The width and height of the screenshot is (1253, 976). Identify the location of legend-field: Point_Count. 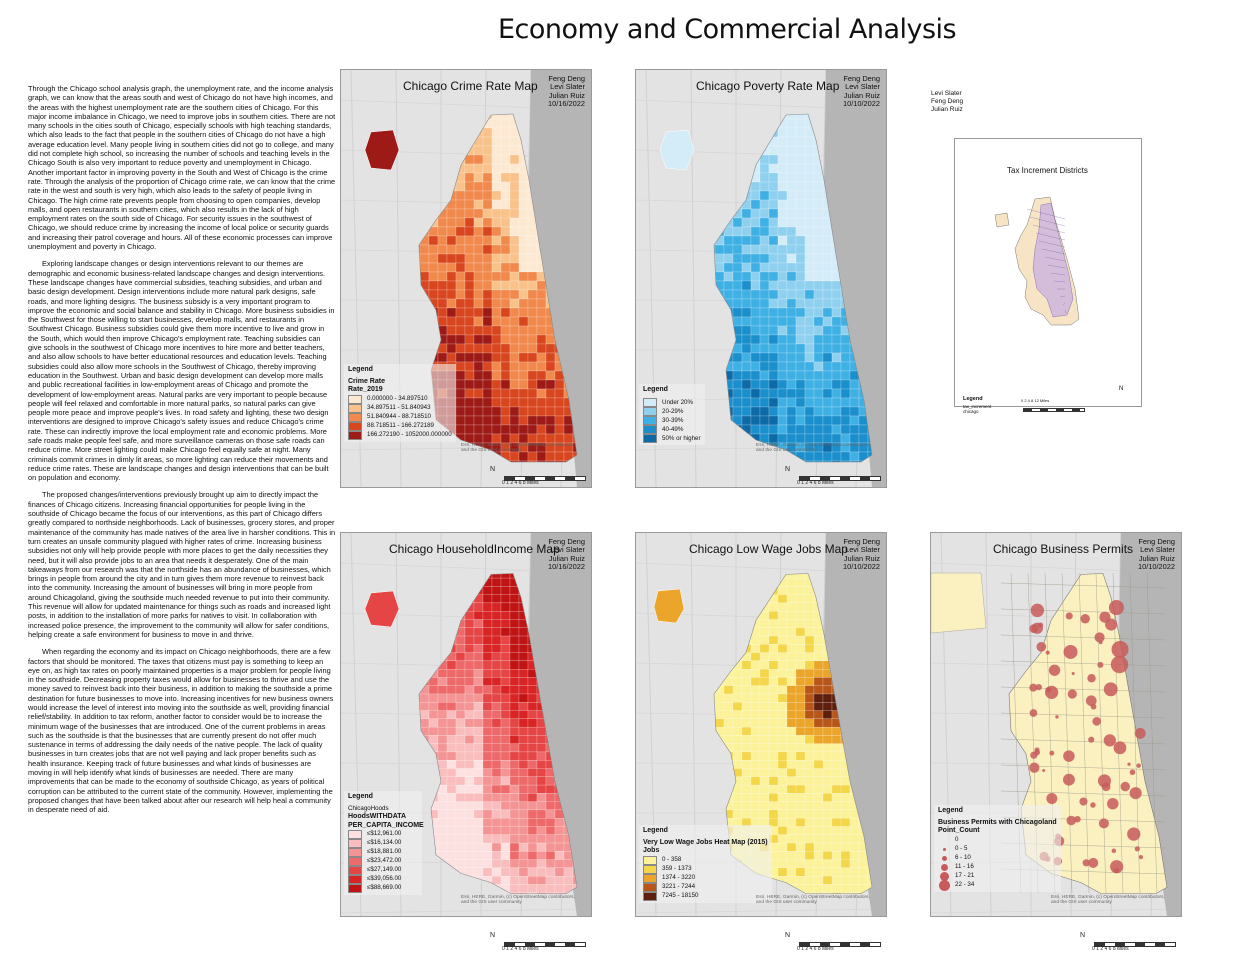
(959, 831).